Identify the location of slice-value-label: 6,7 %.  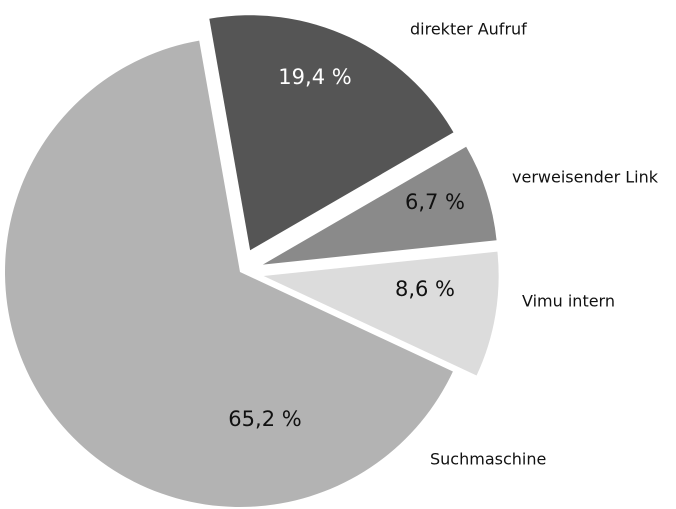
(435, 202).